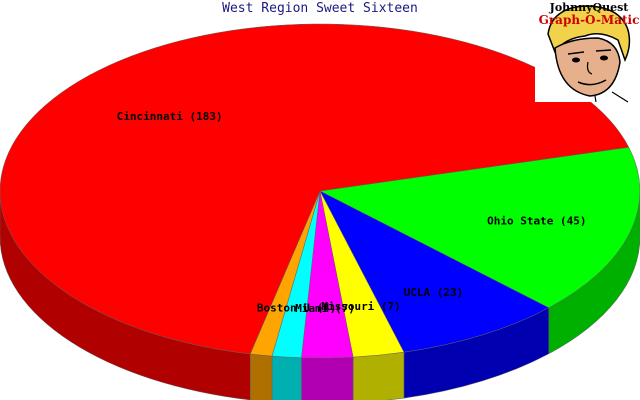  Describe the element at coordinates (327, 378) in the screenshot. I see `pie-side-miami` at that location.